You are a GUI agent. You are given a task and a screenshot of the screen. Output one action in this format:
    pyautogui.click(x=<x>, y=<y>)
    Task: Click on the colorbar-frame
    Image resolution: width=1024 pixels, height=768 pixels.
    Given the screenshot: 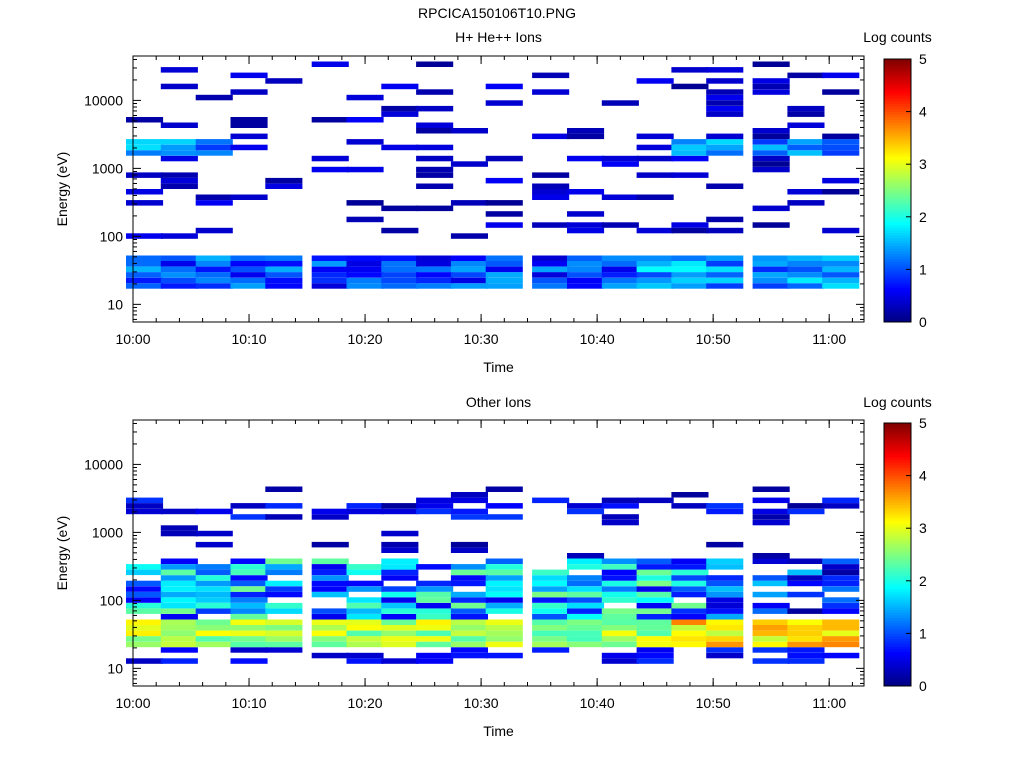 What is the action you would take?
    pyautogui.click(x=897, y=190)
    